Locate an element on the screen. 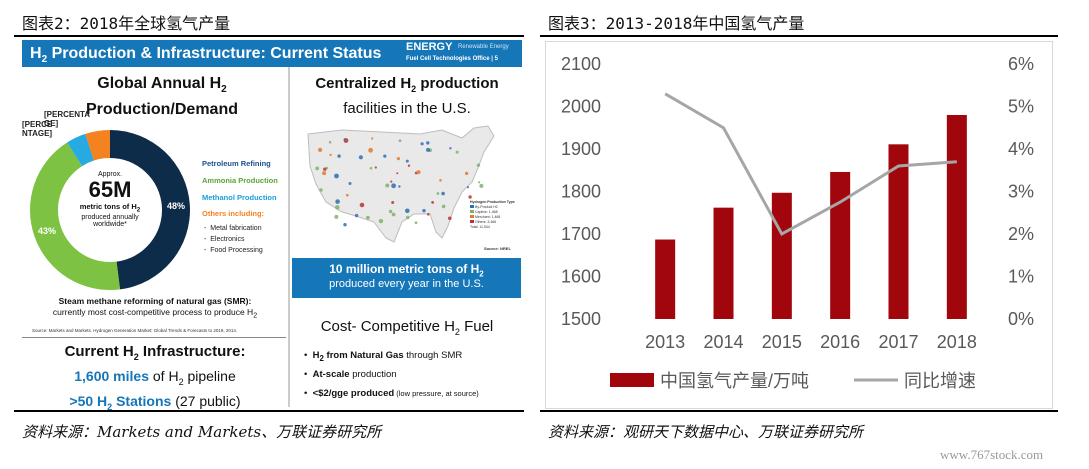  donut-label-refining: 48% is located at coordinates (176, 206).